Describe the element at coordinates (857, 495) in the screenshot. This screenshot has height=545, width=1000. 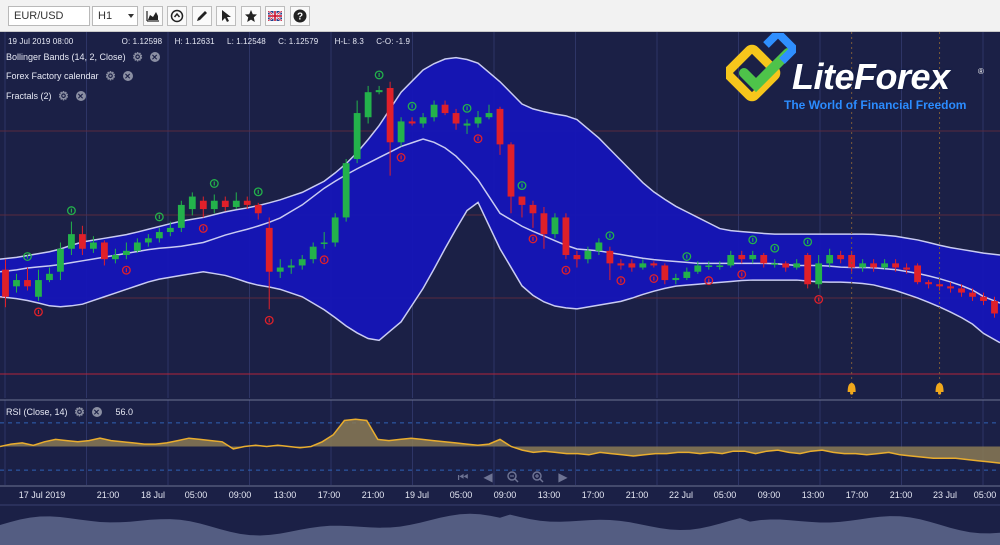
I see `time-axis-label: 17:00` at that location.